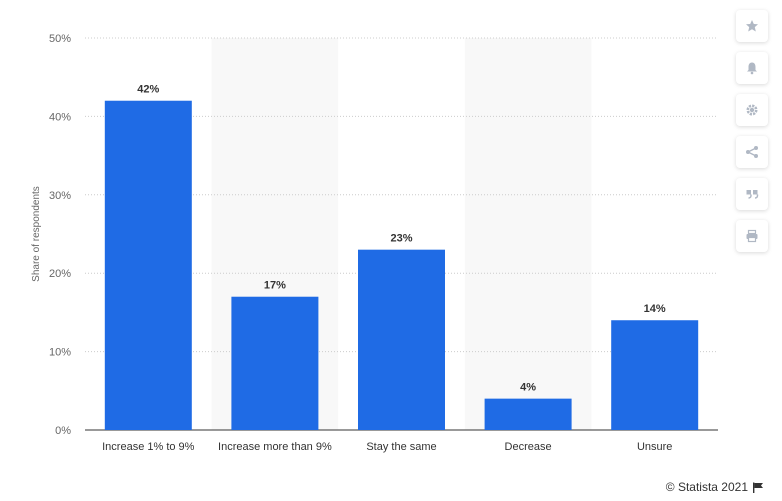  What do you see at coordinates (60, 196) in the screenshot?
I see `y-tick-label: 30%` at bounding box center [60, 196].